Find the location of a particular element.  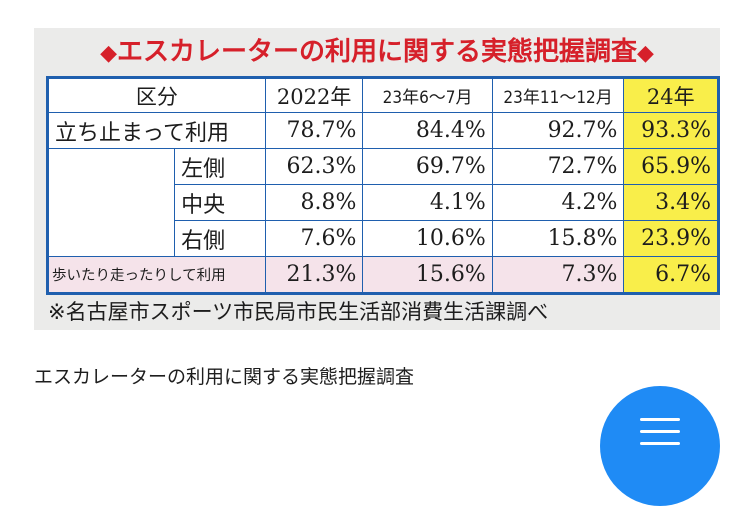

header-2022: 2022年 is located at coordinates (314, 95).